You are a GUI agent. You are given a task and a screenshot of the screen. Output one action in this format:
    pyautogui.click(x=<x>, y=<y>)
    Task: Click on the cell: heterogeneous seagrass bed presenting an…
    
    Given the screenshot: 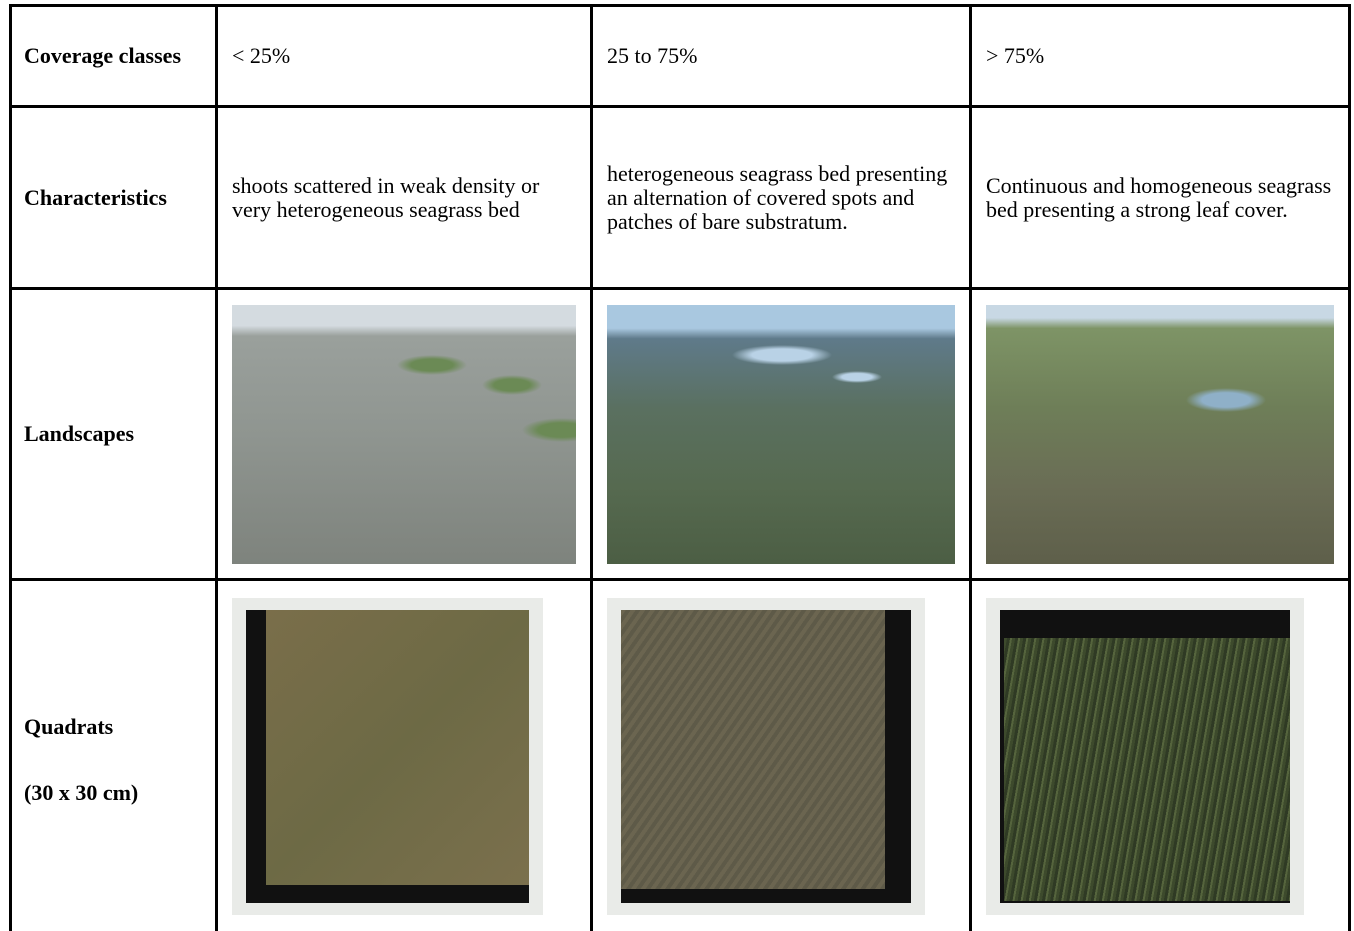 What is the action you would take?
    pyautogui.click(x=781, y=197)
    